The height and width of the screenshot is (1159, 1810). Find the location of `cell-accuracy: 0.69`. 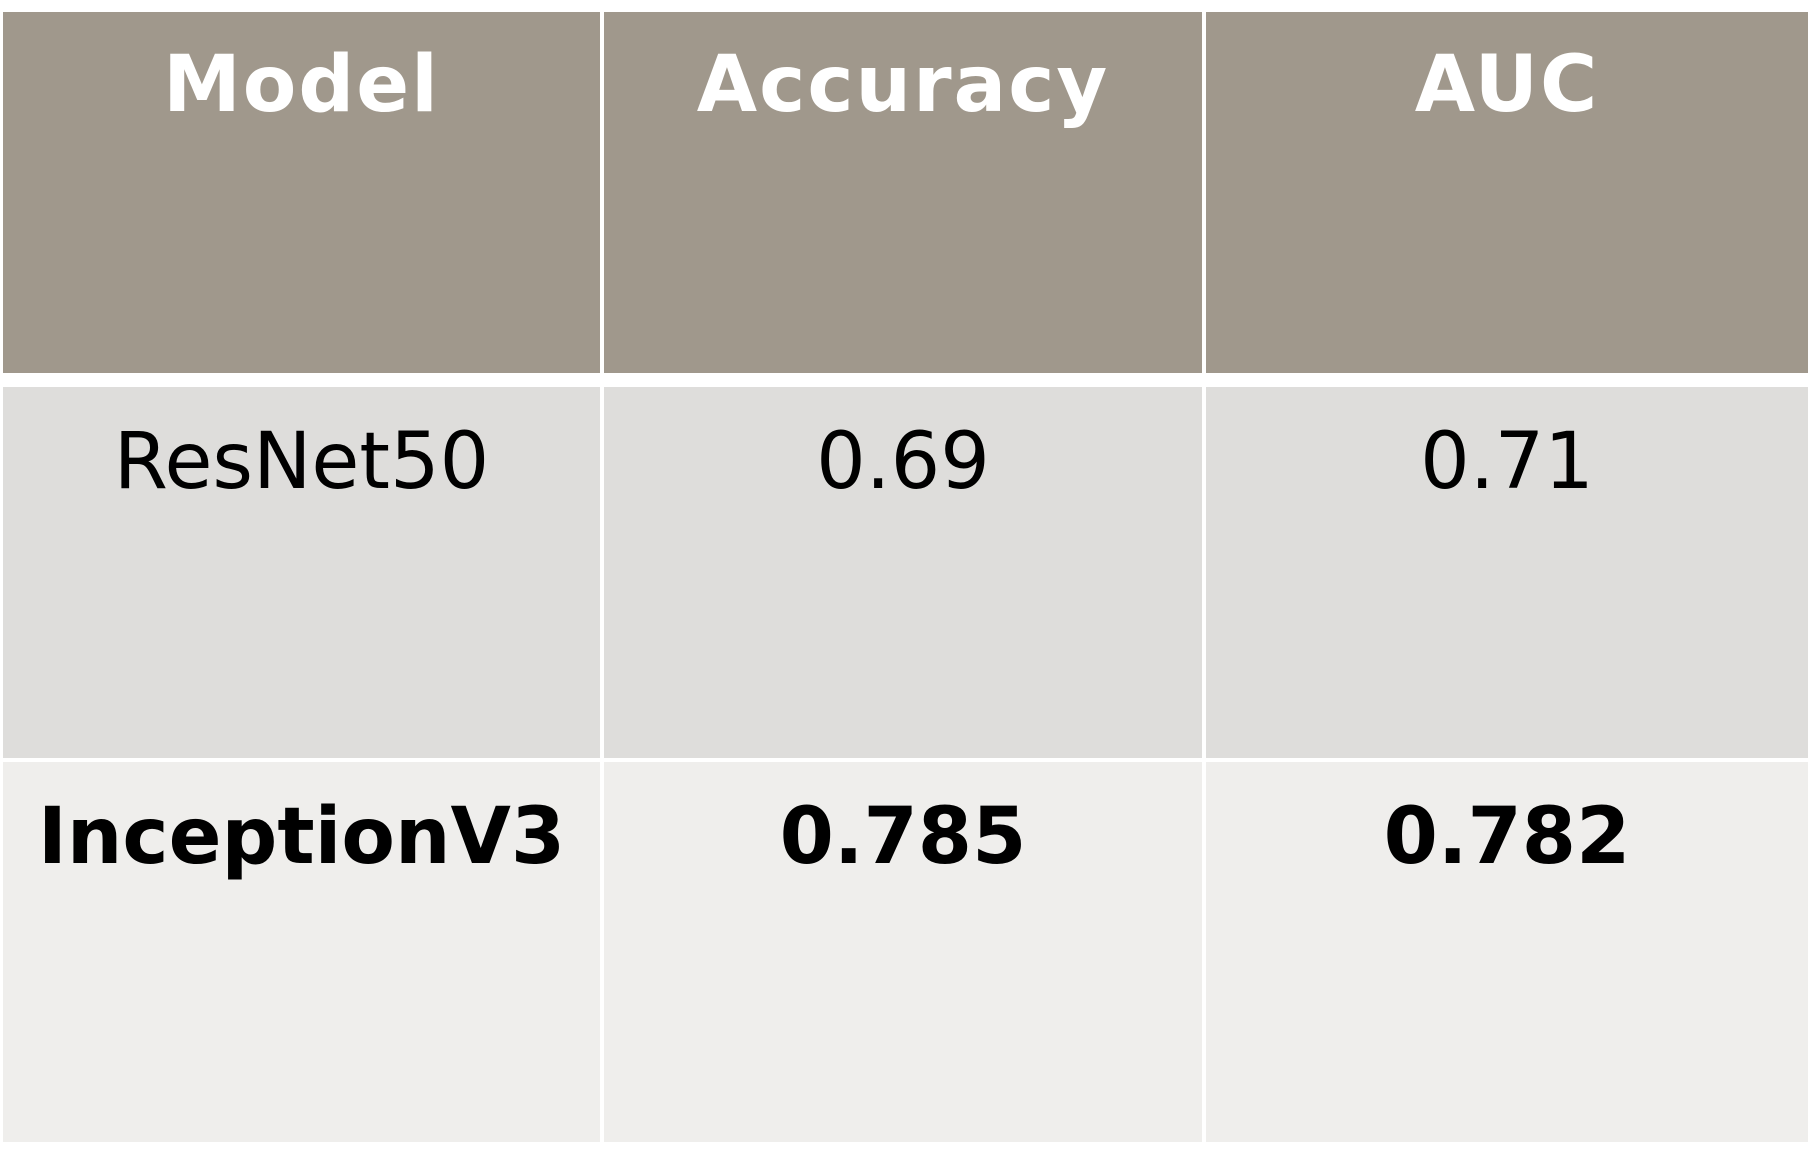

cell-accuracy: 0.69 is located at coordinates (905, 574).